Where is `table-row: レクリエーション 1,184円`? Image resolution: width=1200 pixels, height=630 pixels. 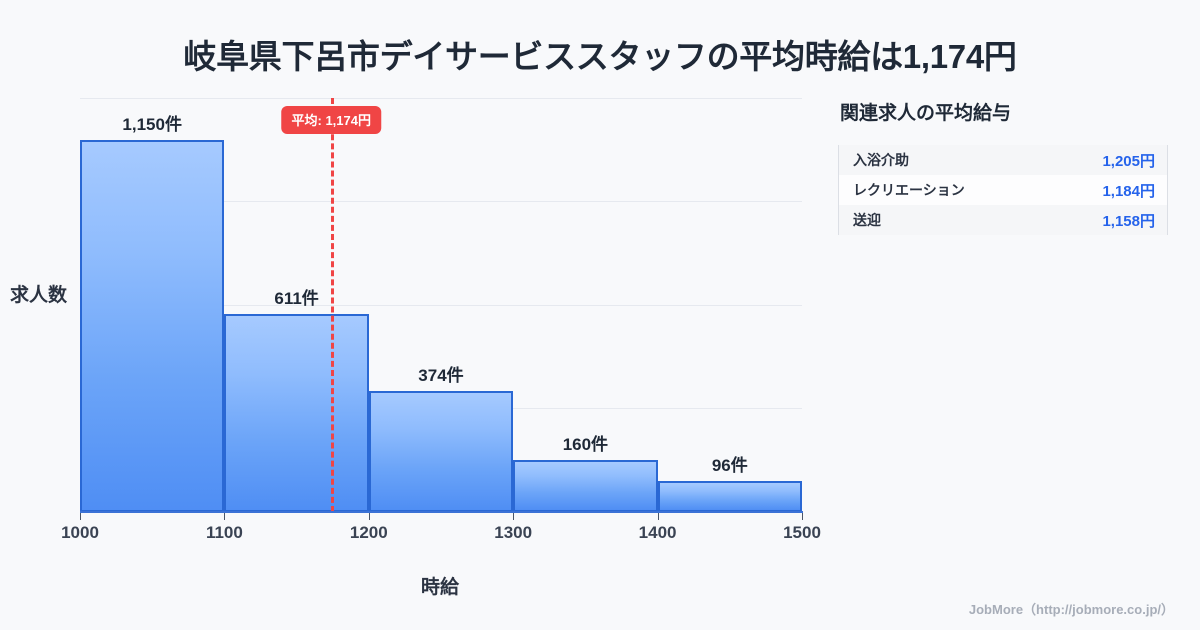 table-row: レクリエーション 1,184円 is located at coordinates (1003, 190).